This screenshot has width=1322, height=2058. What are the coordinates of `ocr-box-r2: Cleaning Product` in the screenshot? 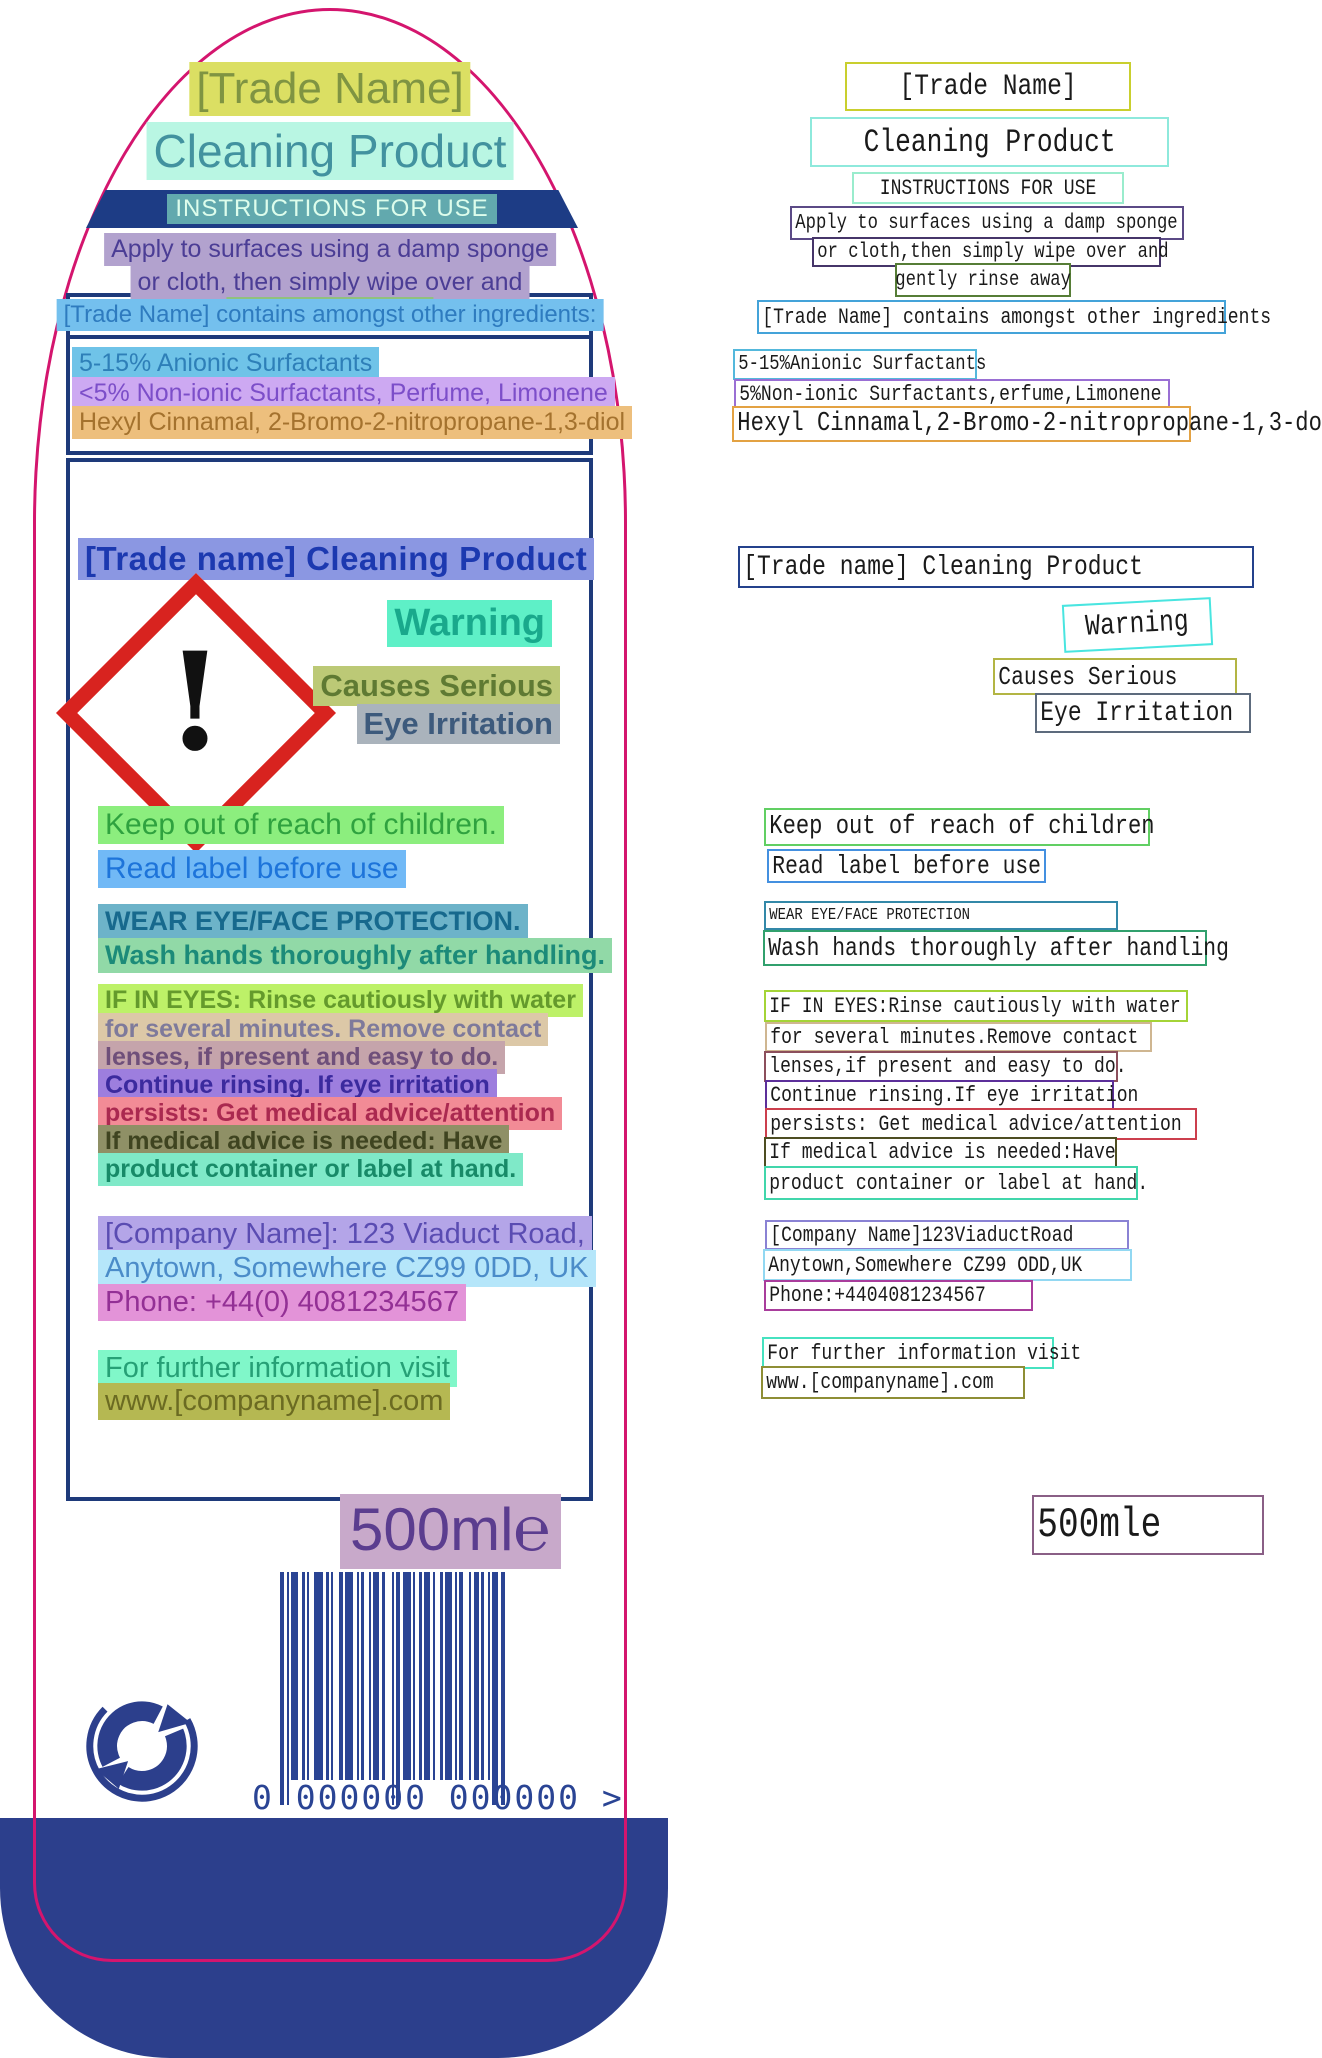 It's located at (989, 142).